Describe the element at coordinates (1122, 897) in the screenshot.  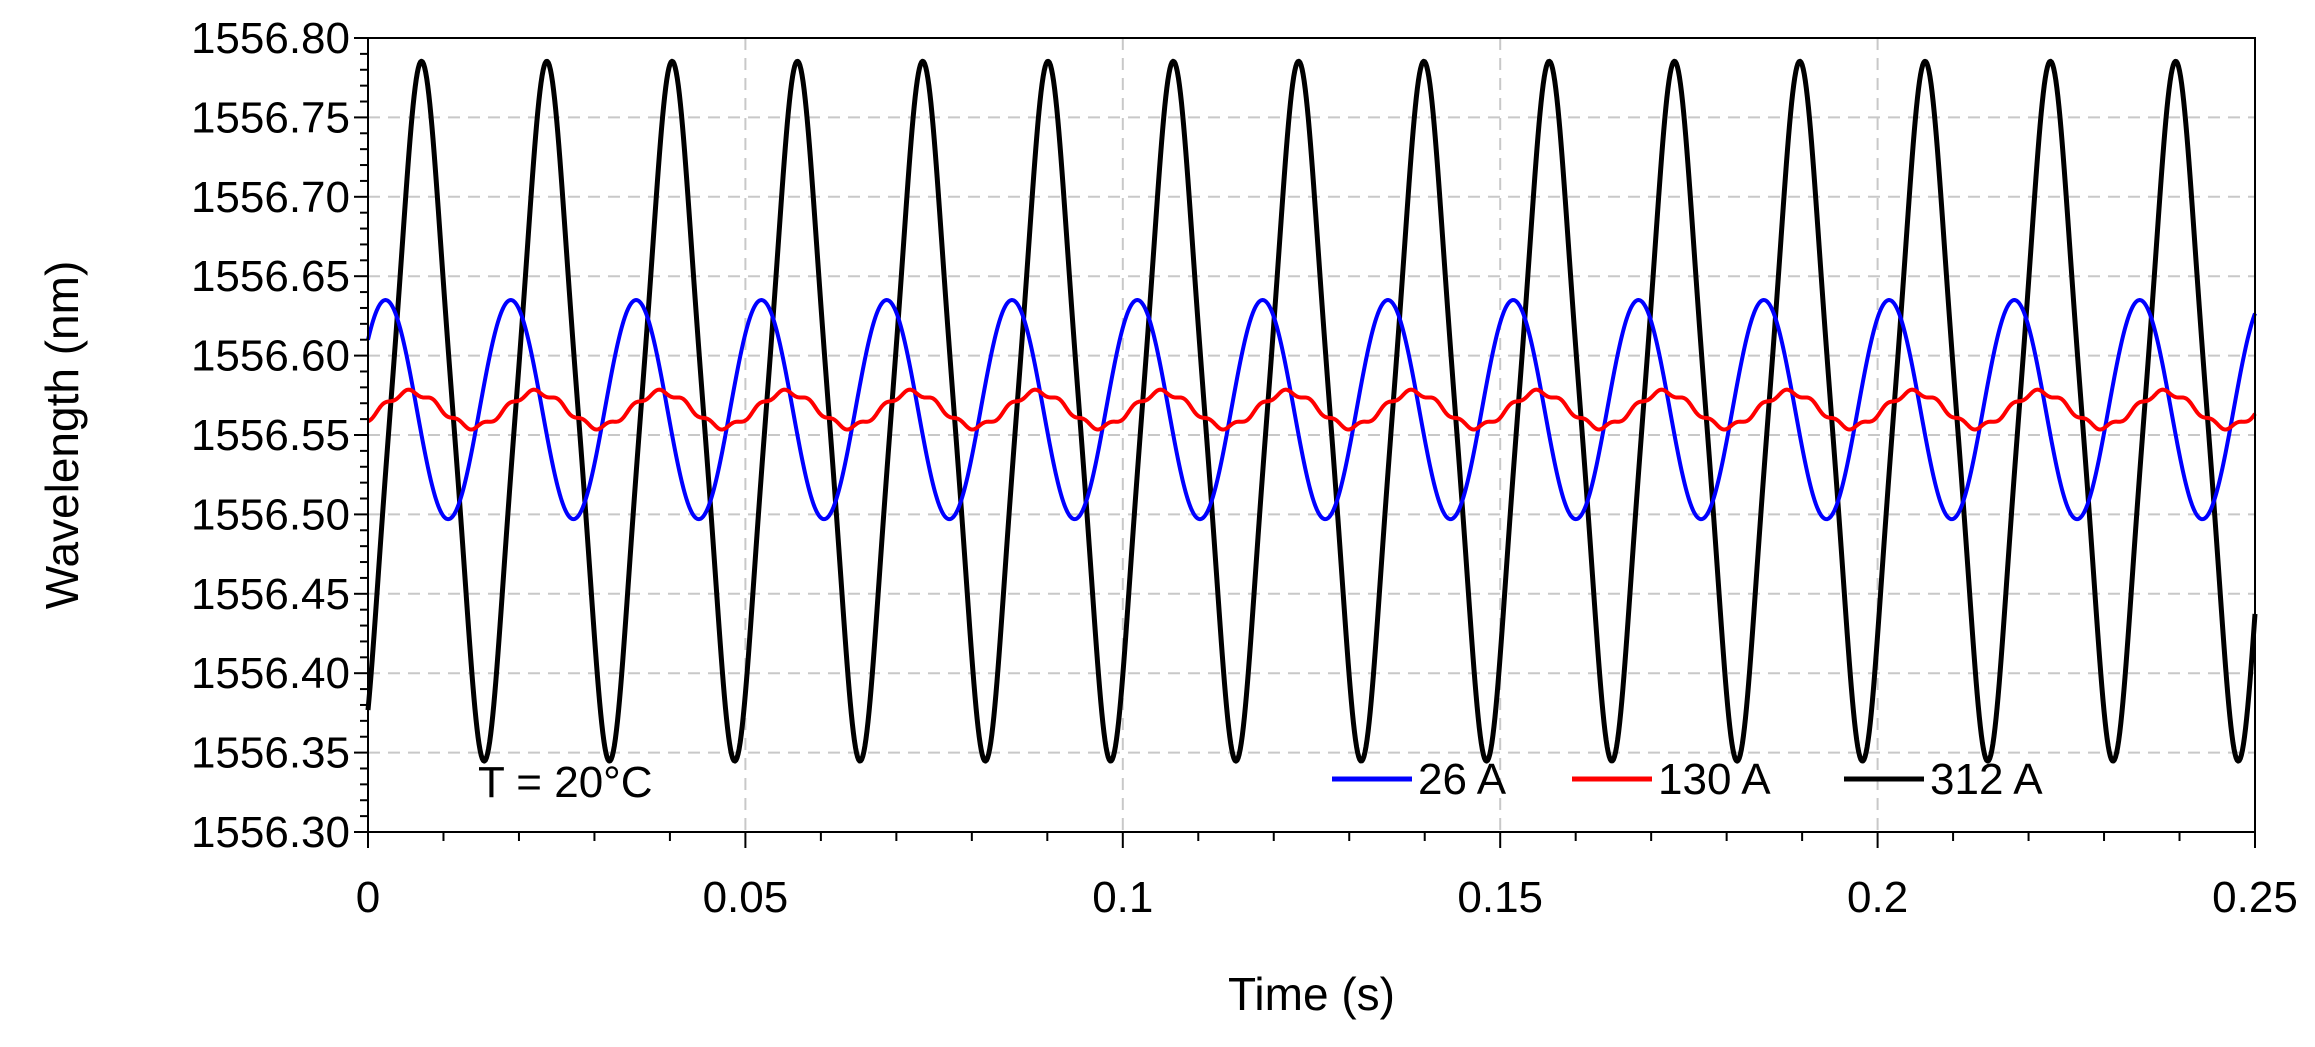
I see `x-tick-label: 0.1` at that location.